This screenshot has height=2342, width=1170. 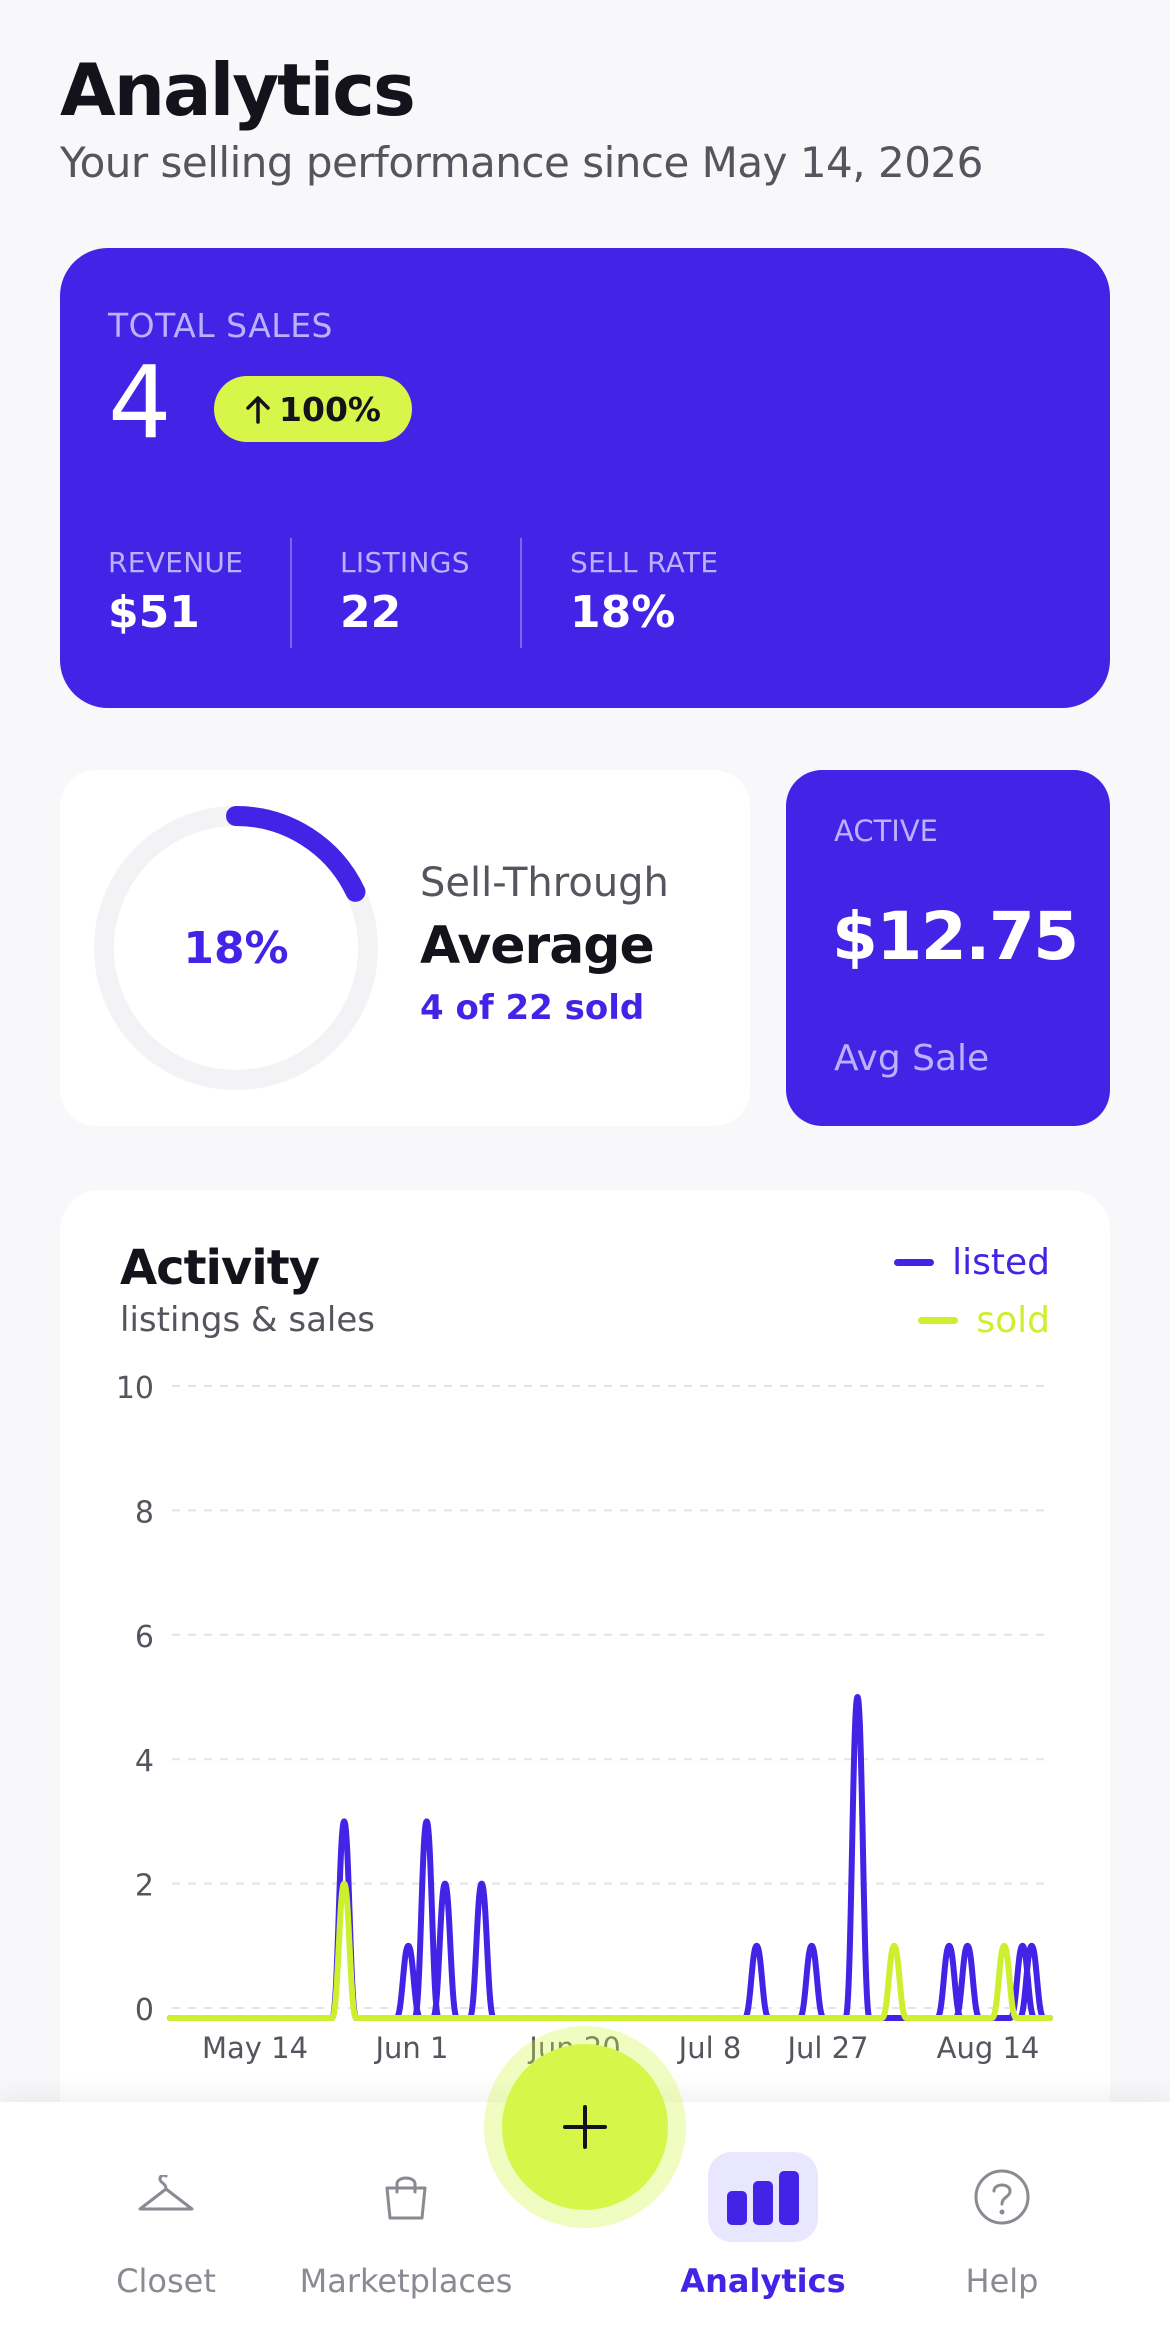 I want to click on y-tick-label: 10, so click(x=135, y=1388).